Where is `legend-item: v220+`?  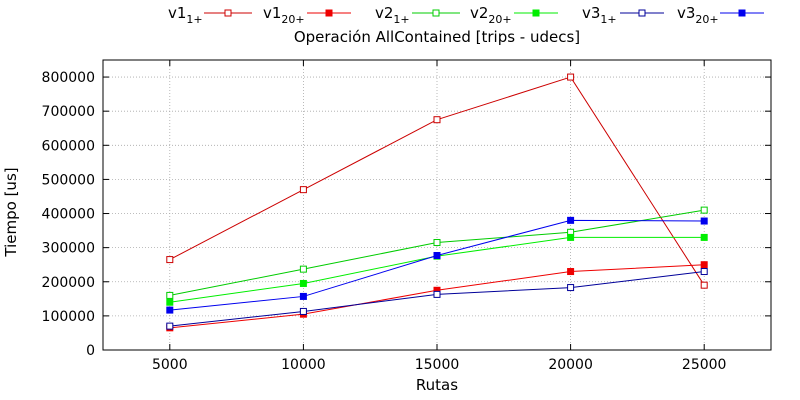 legend-item: v220+ is located at coordinates (514, 15).